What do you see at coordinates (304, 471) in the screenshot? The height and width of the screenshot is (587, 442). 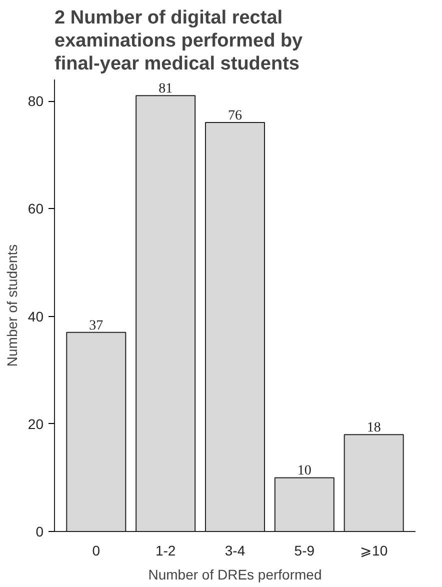 I see `data-label: 10` at bounding box center [304, 471].